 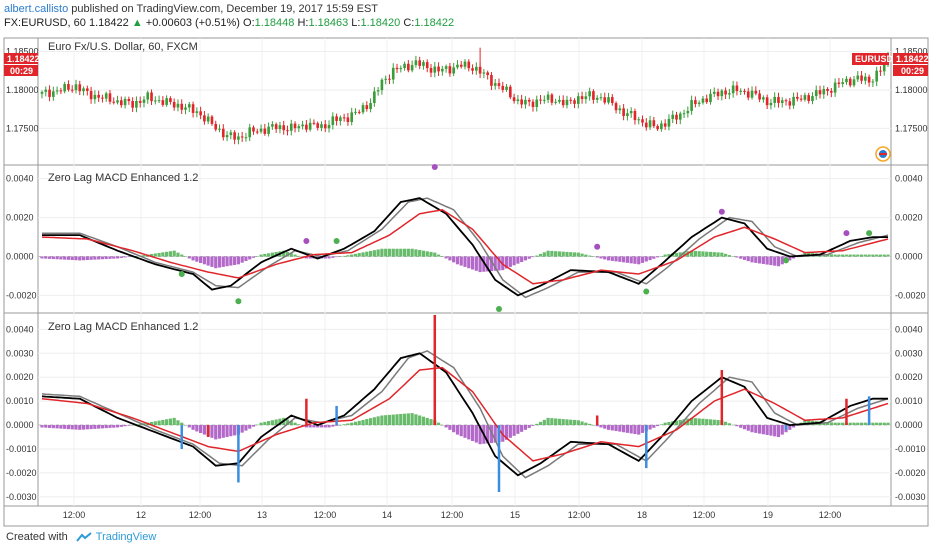 What do you see at coordinates (21, 473) in the screenshot?
I see `m2-ytick-left: -0.0020` at bounding box center [21, 473].